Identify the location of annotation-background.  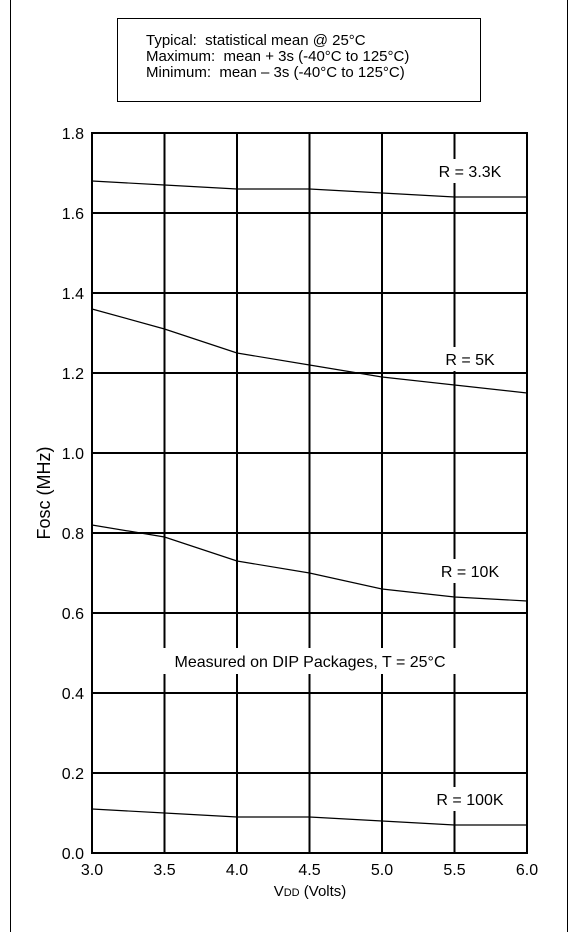
(310, 661).